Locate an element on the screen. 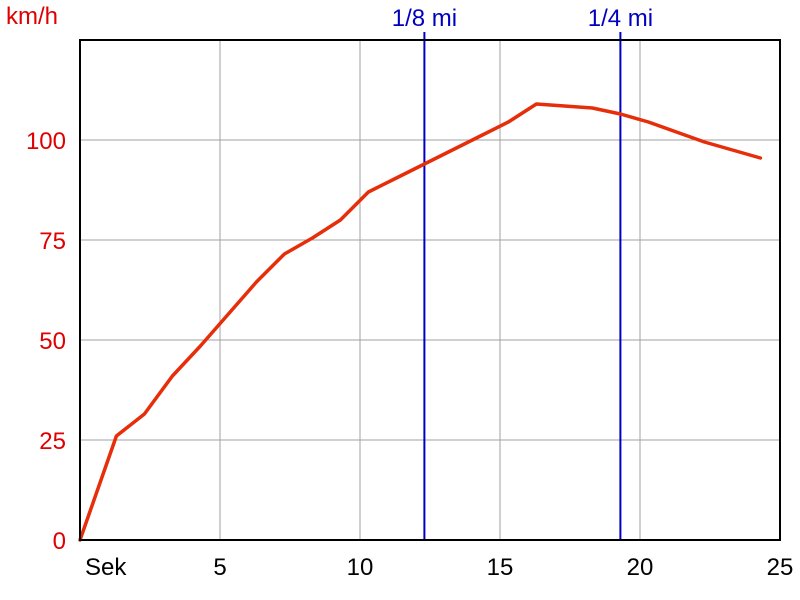 The height and width of the screenshot is (600, 800). x-axis-label: Sek is located at coordinates (106, 567).